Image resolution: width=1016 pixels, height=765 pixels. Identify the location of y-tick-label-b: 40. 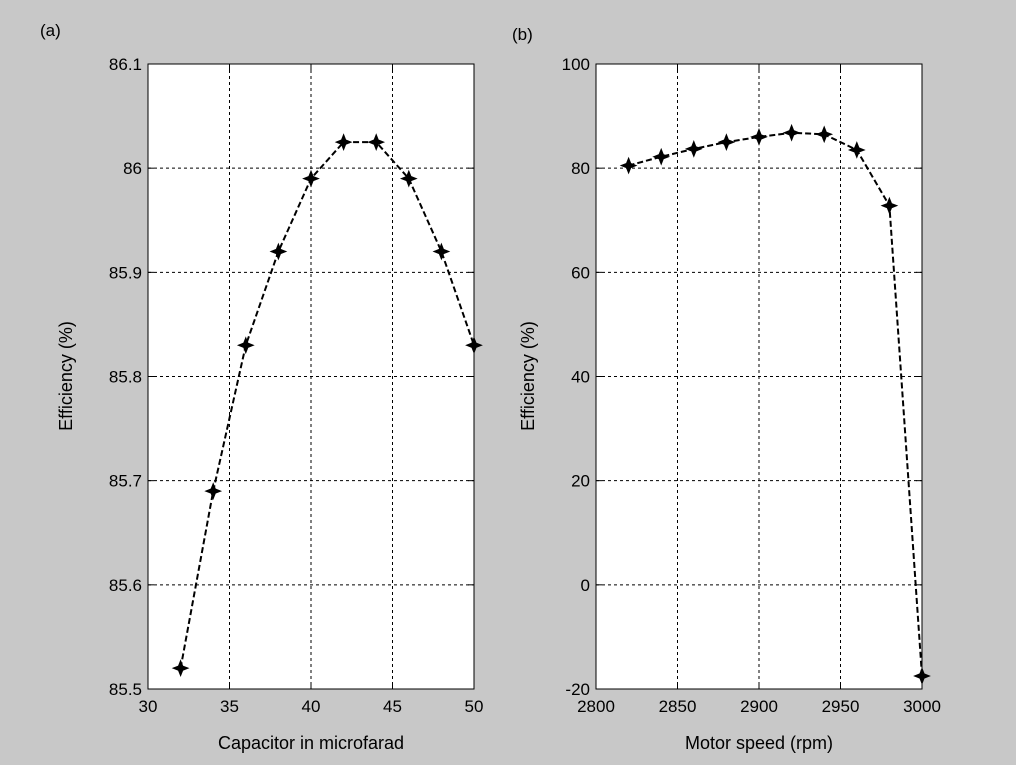
(580, 377).